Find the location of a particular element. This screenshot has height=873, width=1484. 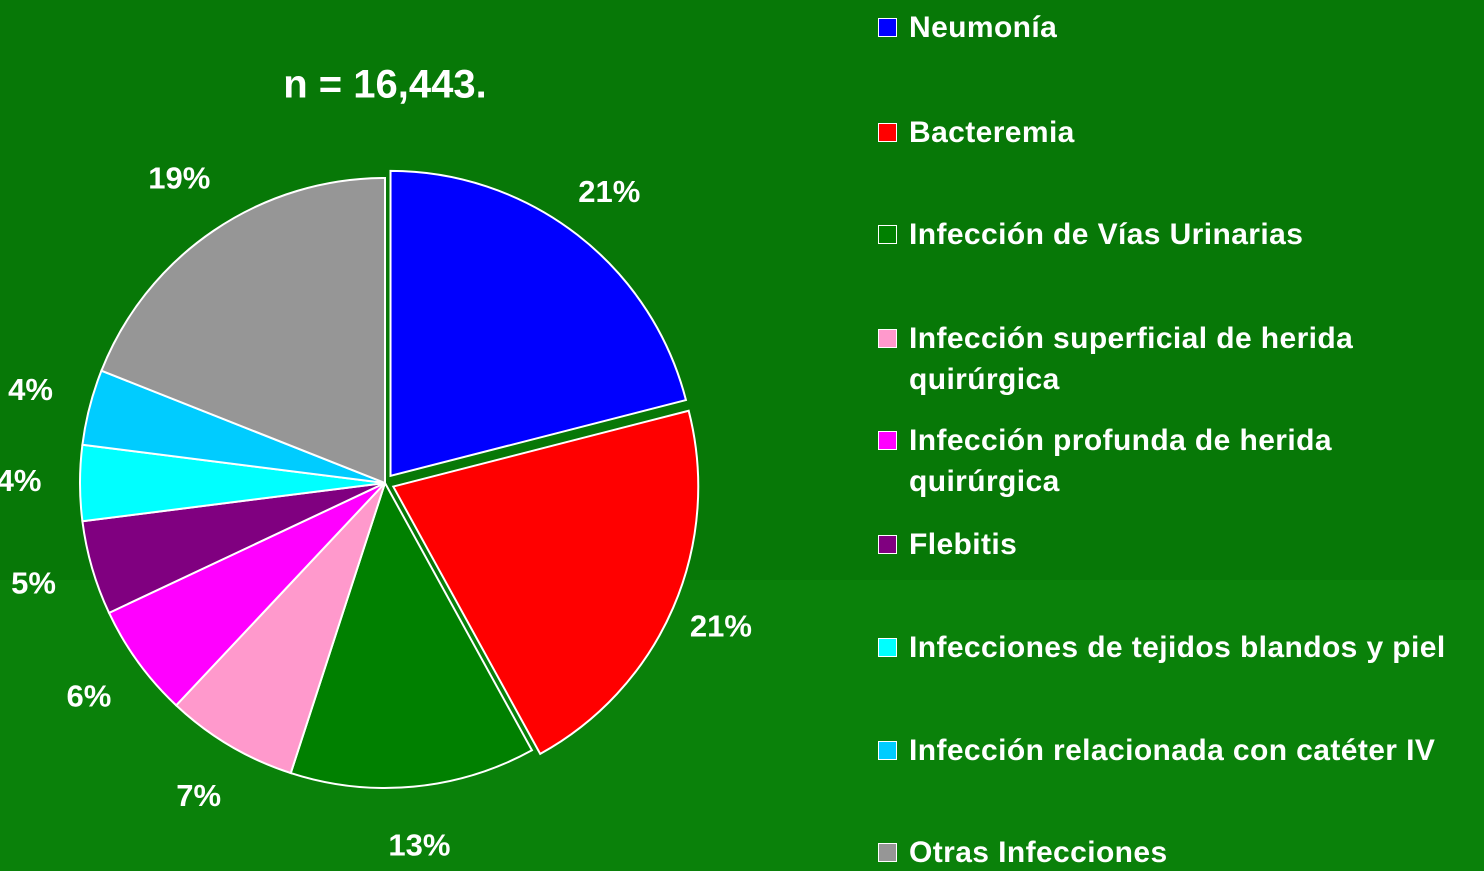

legend-entry: Infecciones de tejidos blandos y piel is located at coordinates (1179, 647).